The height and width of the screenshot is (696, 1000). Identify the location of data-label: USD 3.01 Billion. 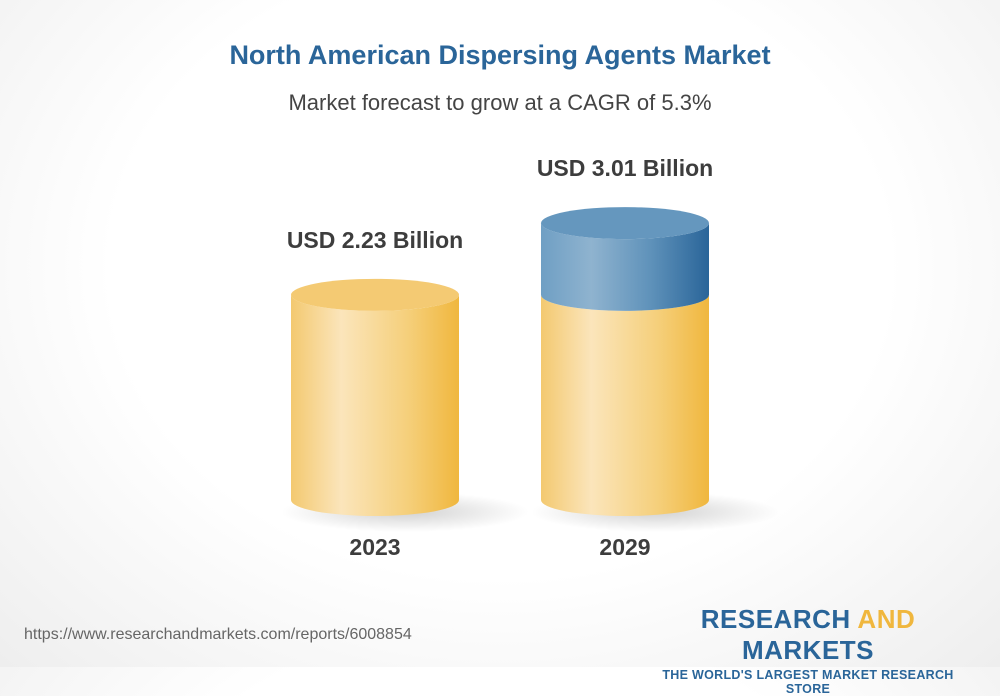
(625, 168).